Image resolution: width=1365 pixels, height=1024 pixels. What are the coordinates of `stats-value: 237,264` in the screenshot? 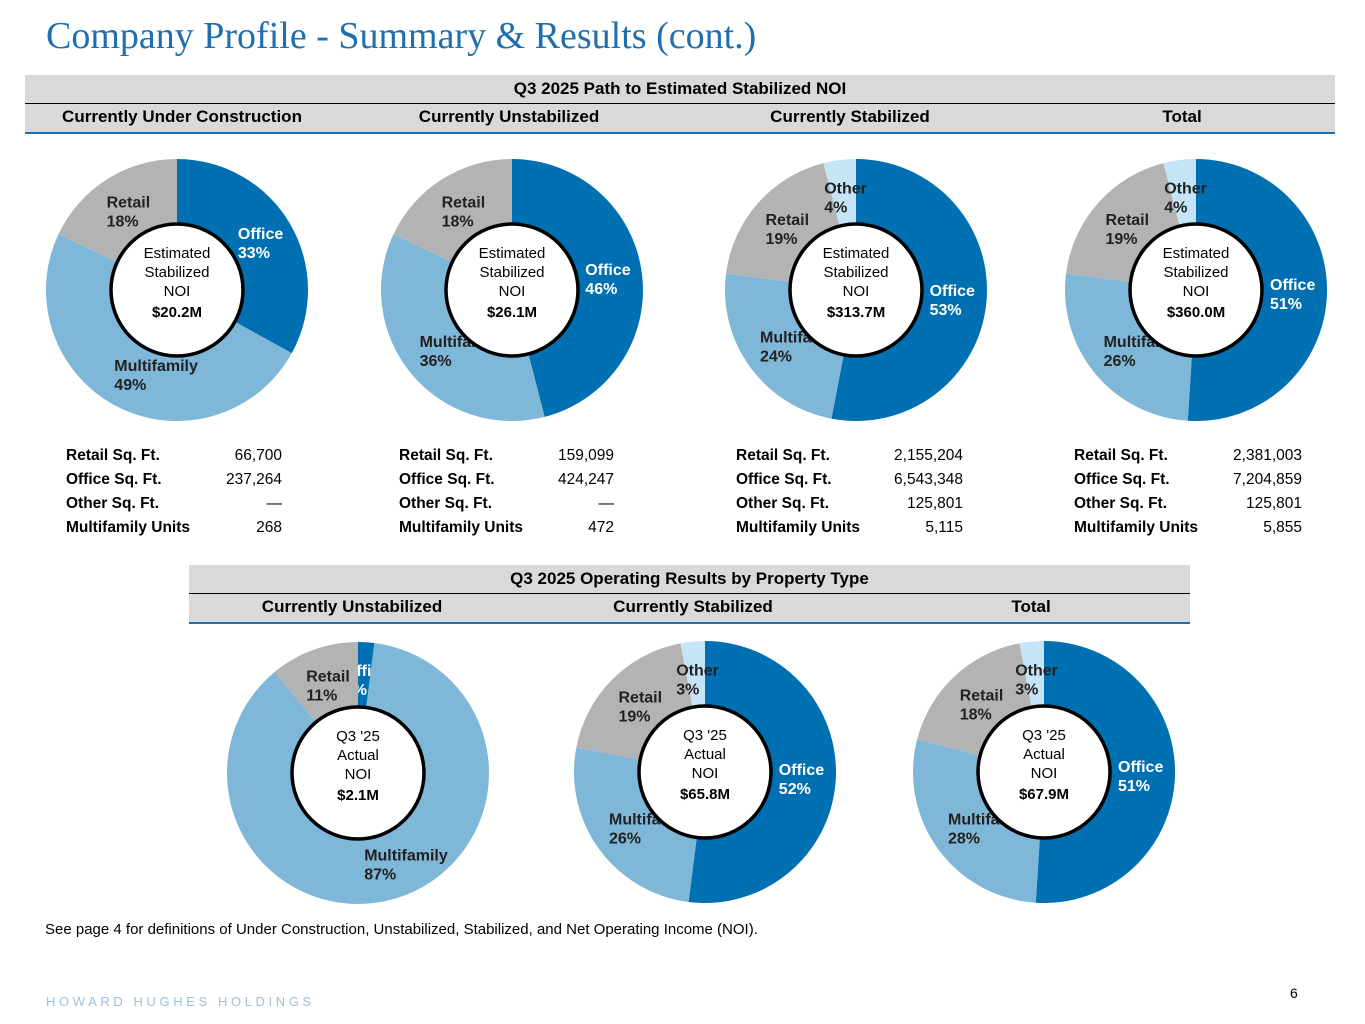 It's located at (253, 479).